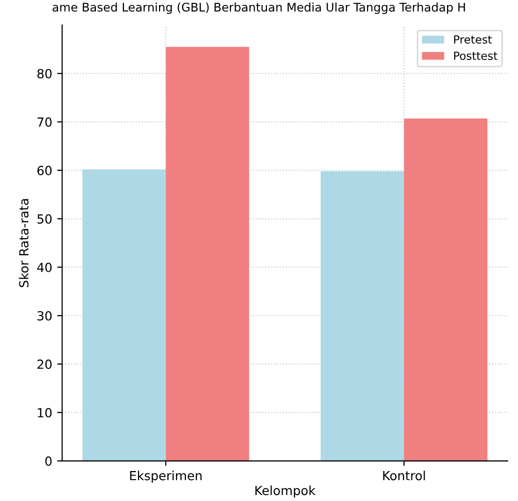  Describe the element at coordinates (45, 413) in the screenshot. I see `y-tick-label: 10` at that location.